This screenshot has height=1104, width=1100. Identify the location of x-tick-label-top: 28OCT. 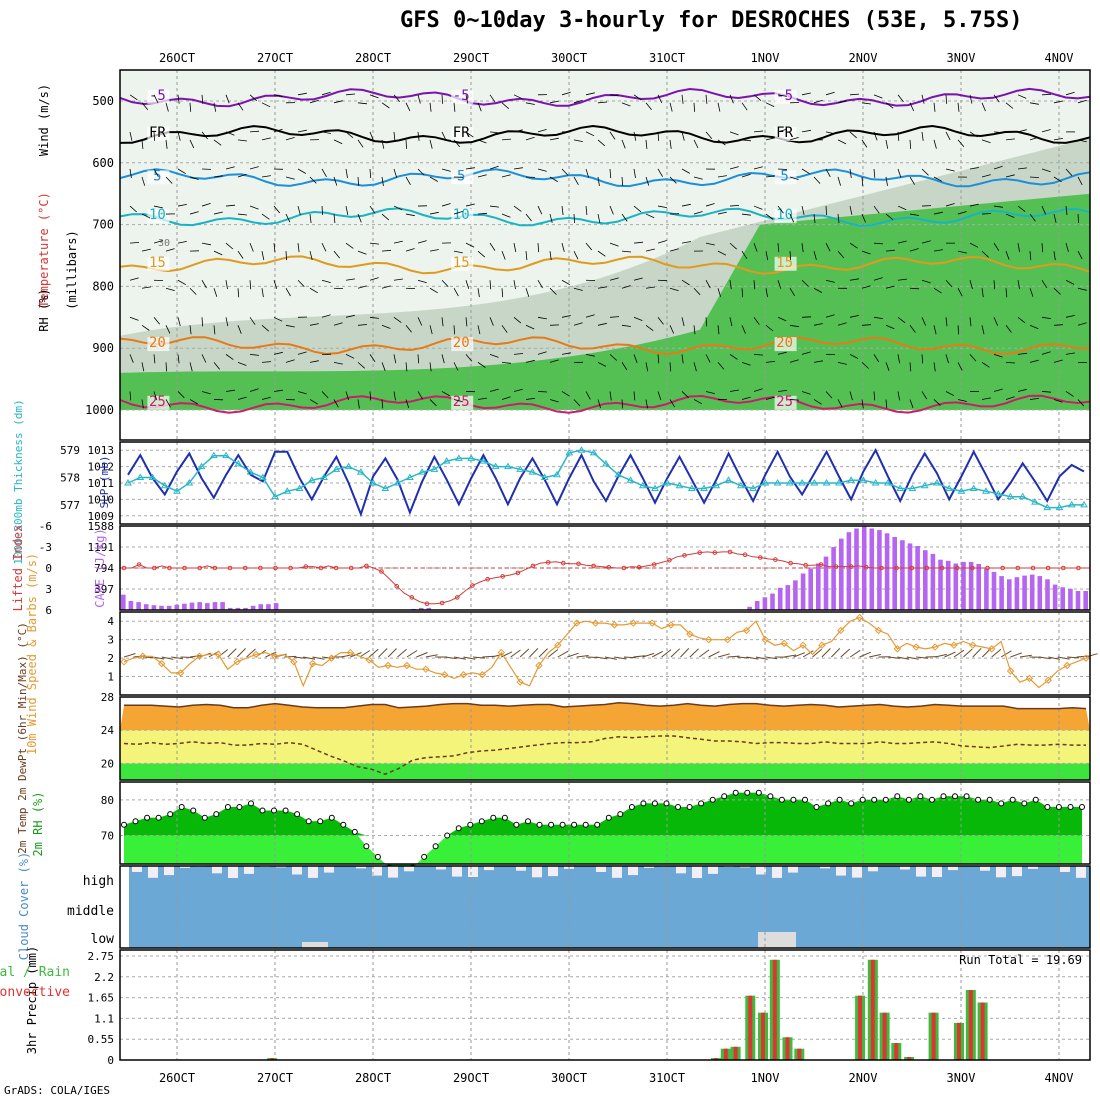
(373, 58).